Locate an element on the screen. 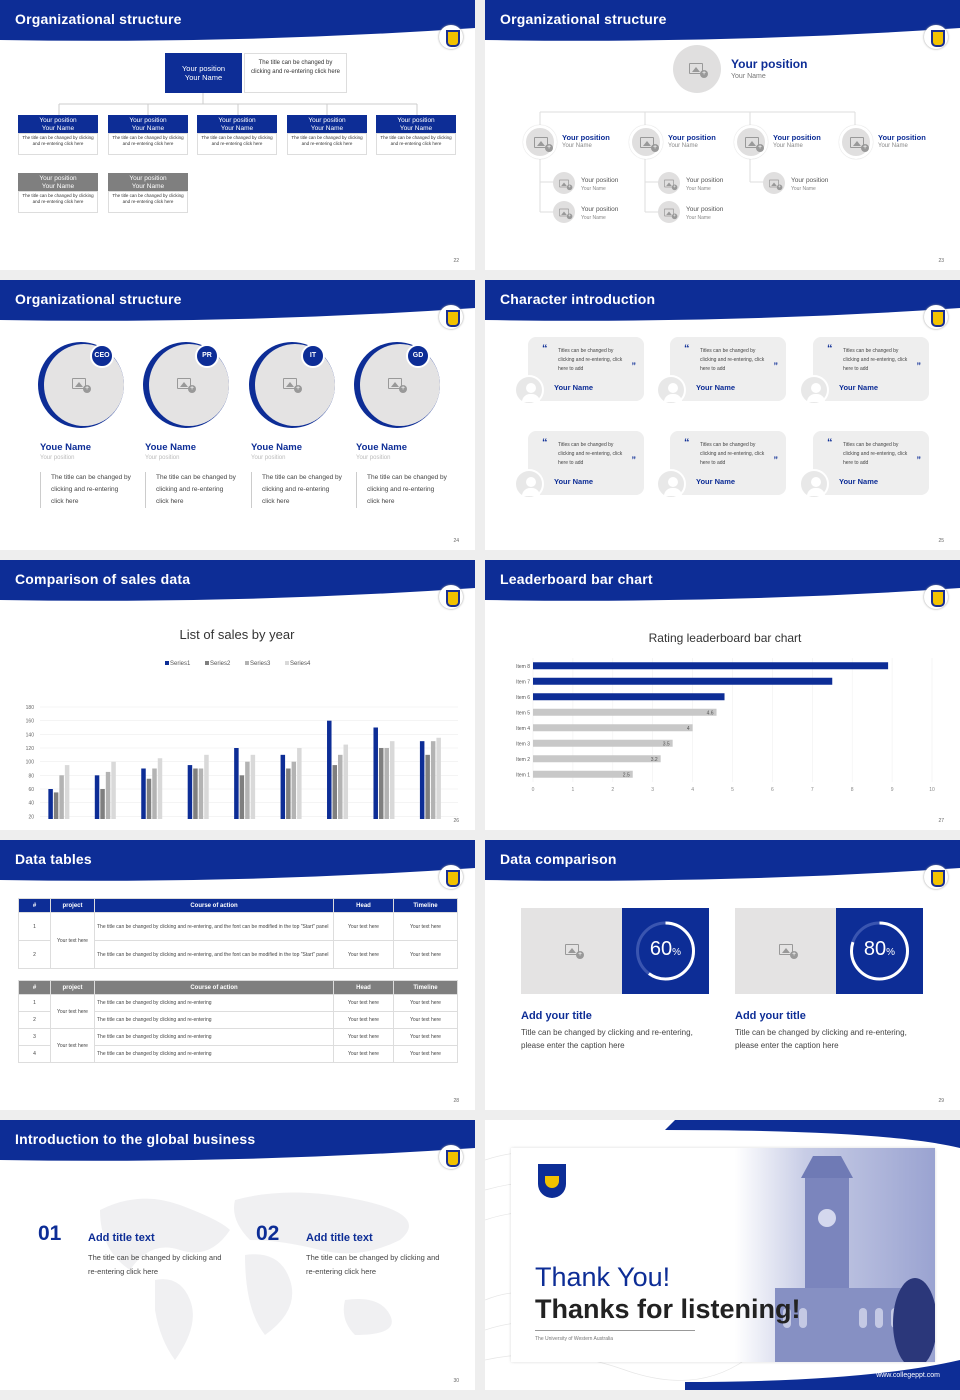 The height and width of the screenshot is (1400, 960). slide-header: Character introduction is located at coordinates (722, 304).